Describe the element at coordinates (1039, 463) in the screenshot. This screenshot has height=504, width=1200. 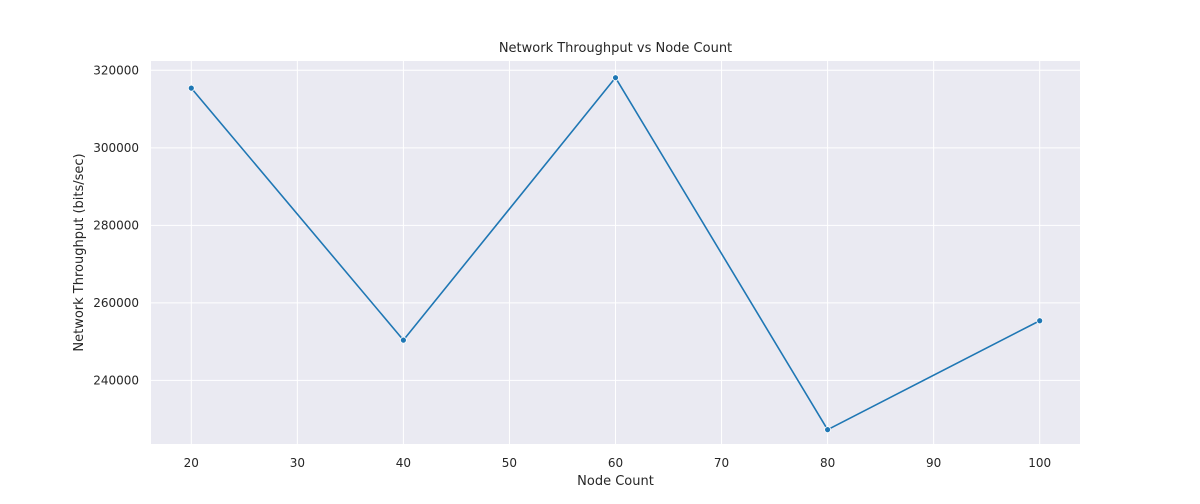
I see `x-tick-label: 100` at that location.